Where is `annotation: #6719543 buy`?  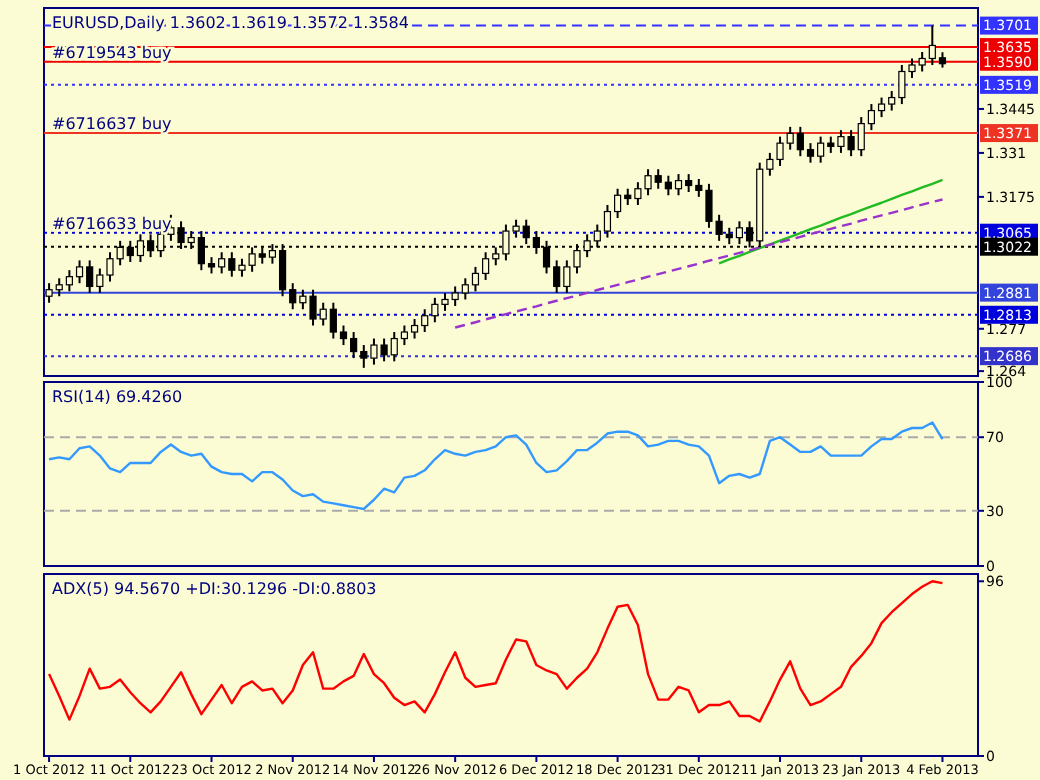 annotation: #6719543 buy is located at coordinates (112, 52).